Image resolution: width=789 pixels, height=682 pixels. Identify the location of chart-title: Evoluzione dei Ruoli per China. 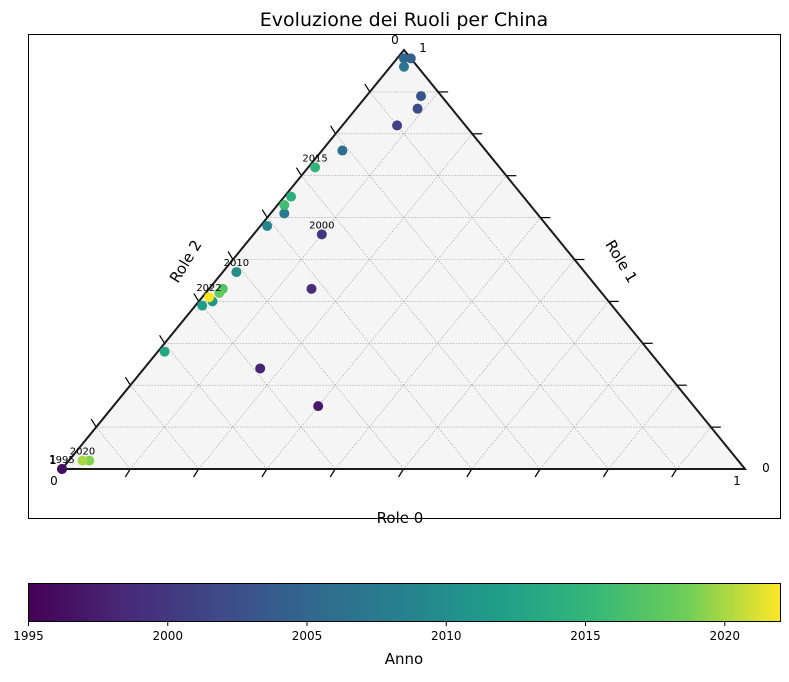
(404, 20).